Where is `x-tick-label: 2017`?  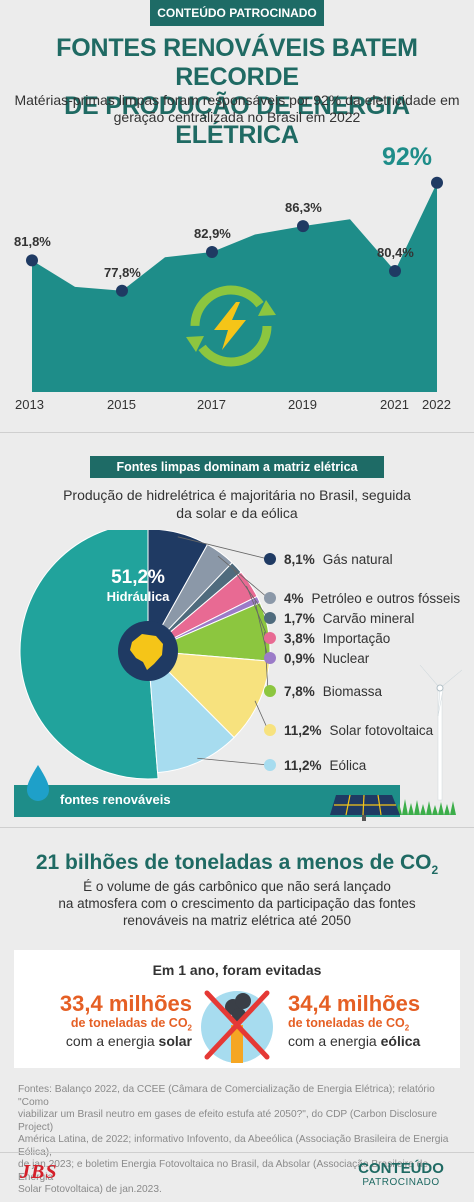
x-tick-label: 2017 is located at coordinates (211, 404).